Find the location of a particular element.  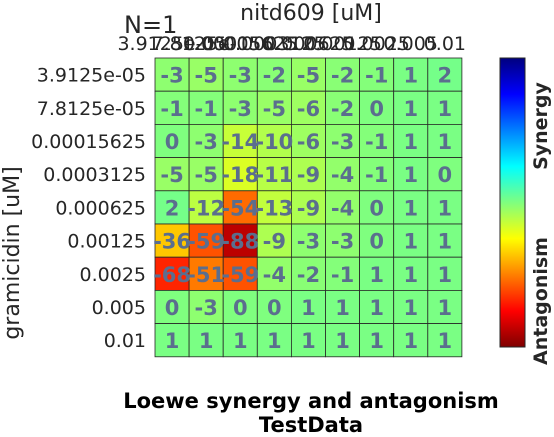

heatmap-cell-value: -6 is located at coordinates (308, 109).